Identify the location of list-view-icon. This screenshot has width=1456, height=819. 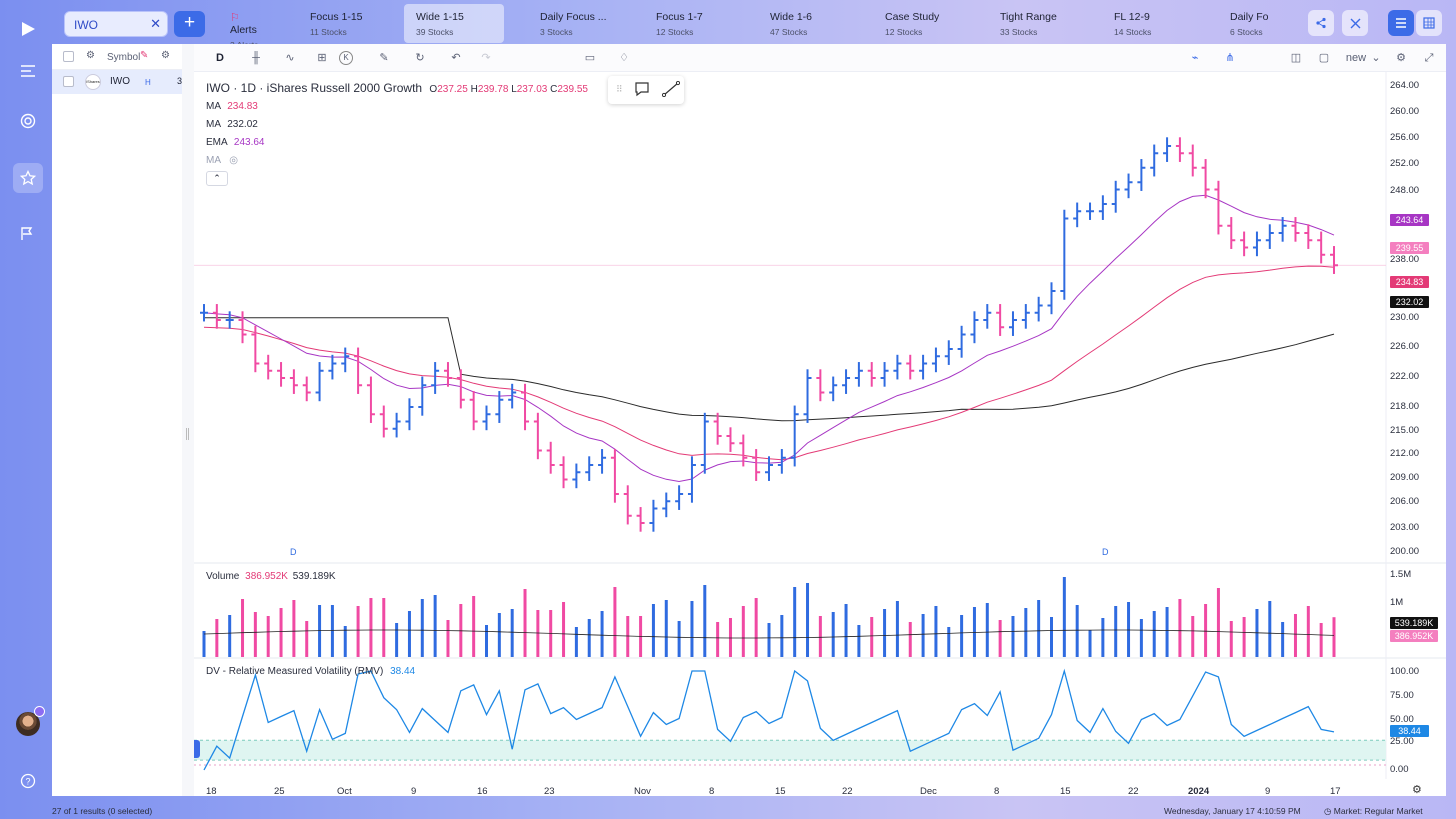
(1401, 23).